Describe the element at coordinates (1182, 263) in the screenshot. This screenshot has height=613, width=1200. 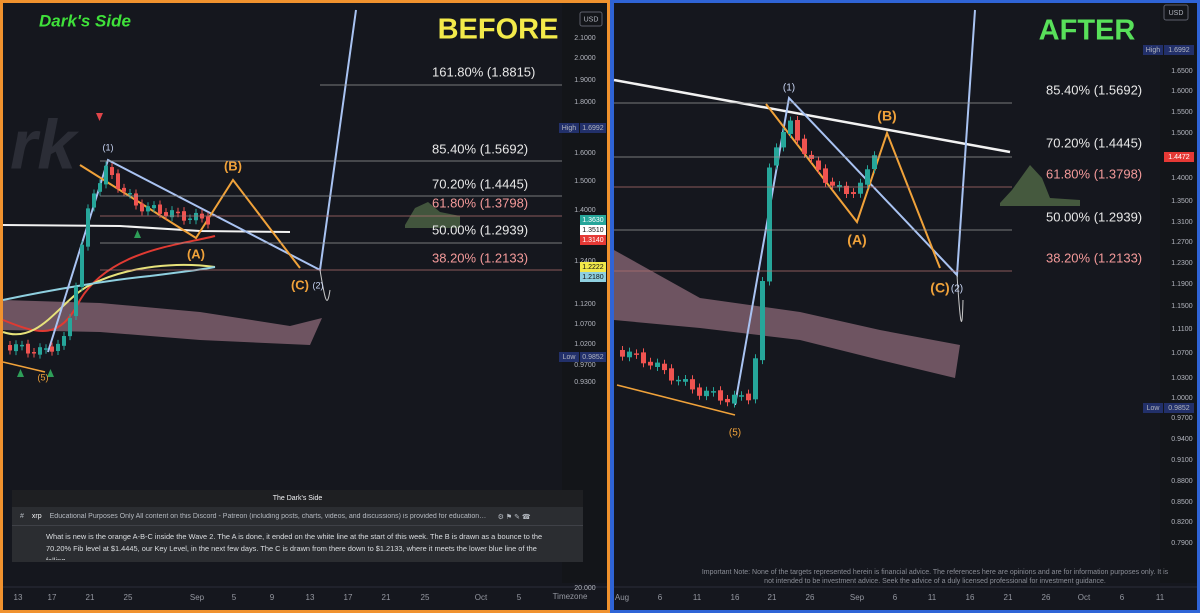
I see `price-label: 1.2300` at that location.